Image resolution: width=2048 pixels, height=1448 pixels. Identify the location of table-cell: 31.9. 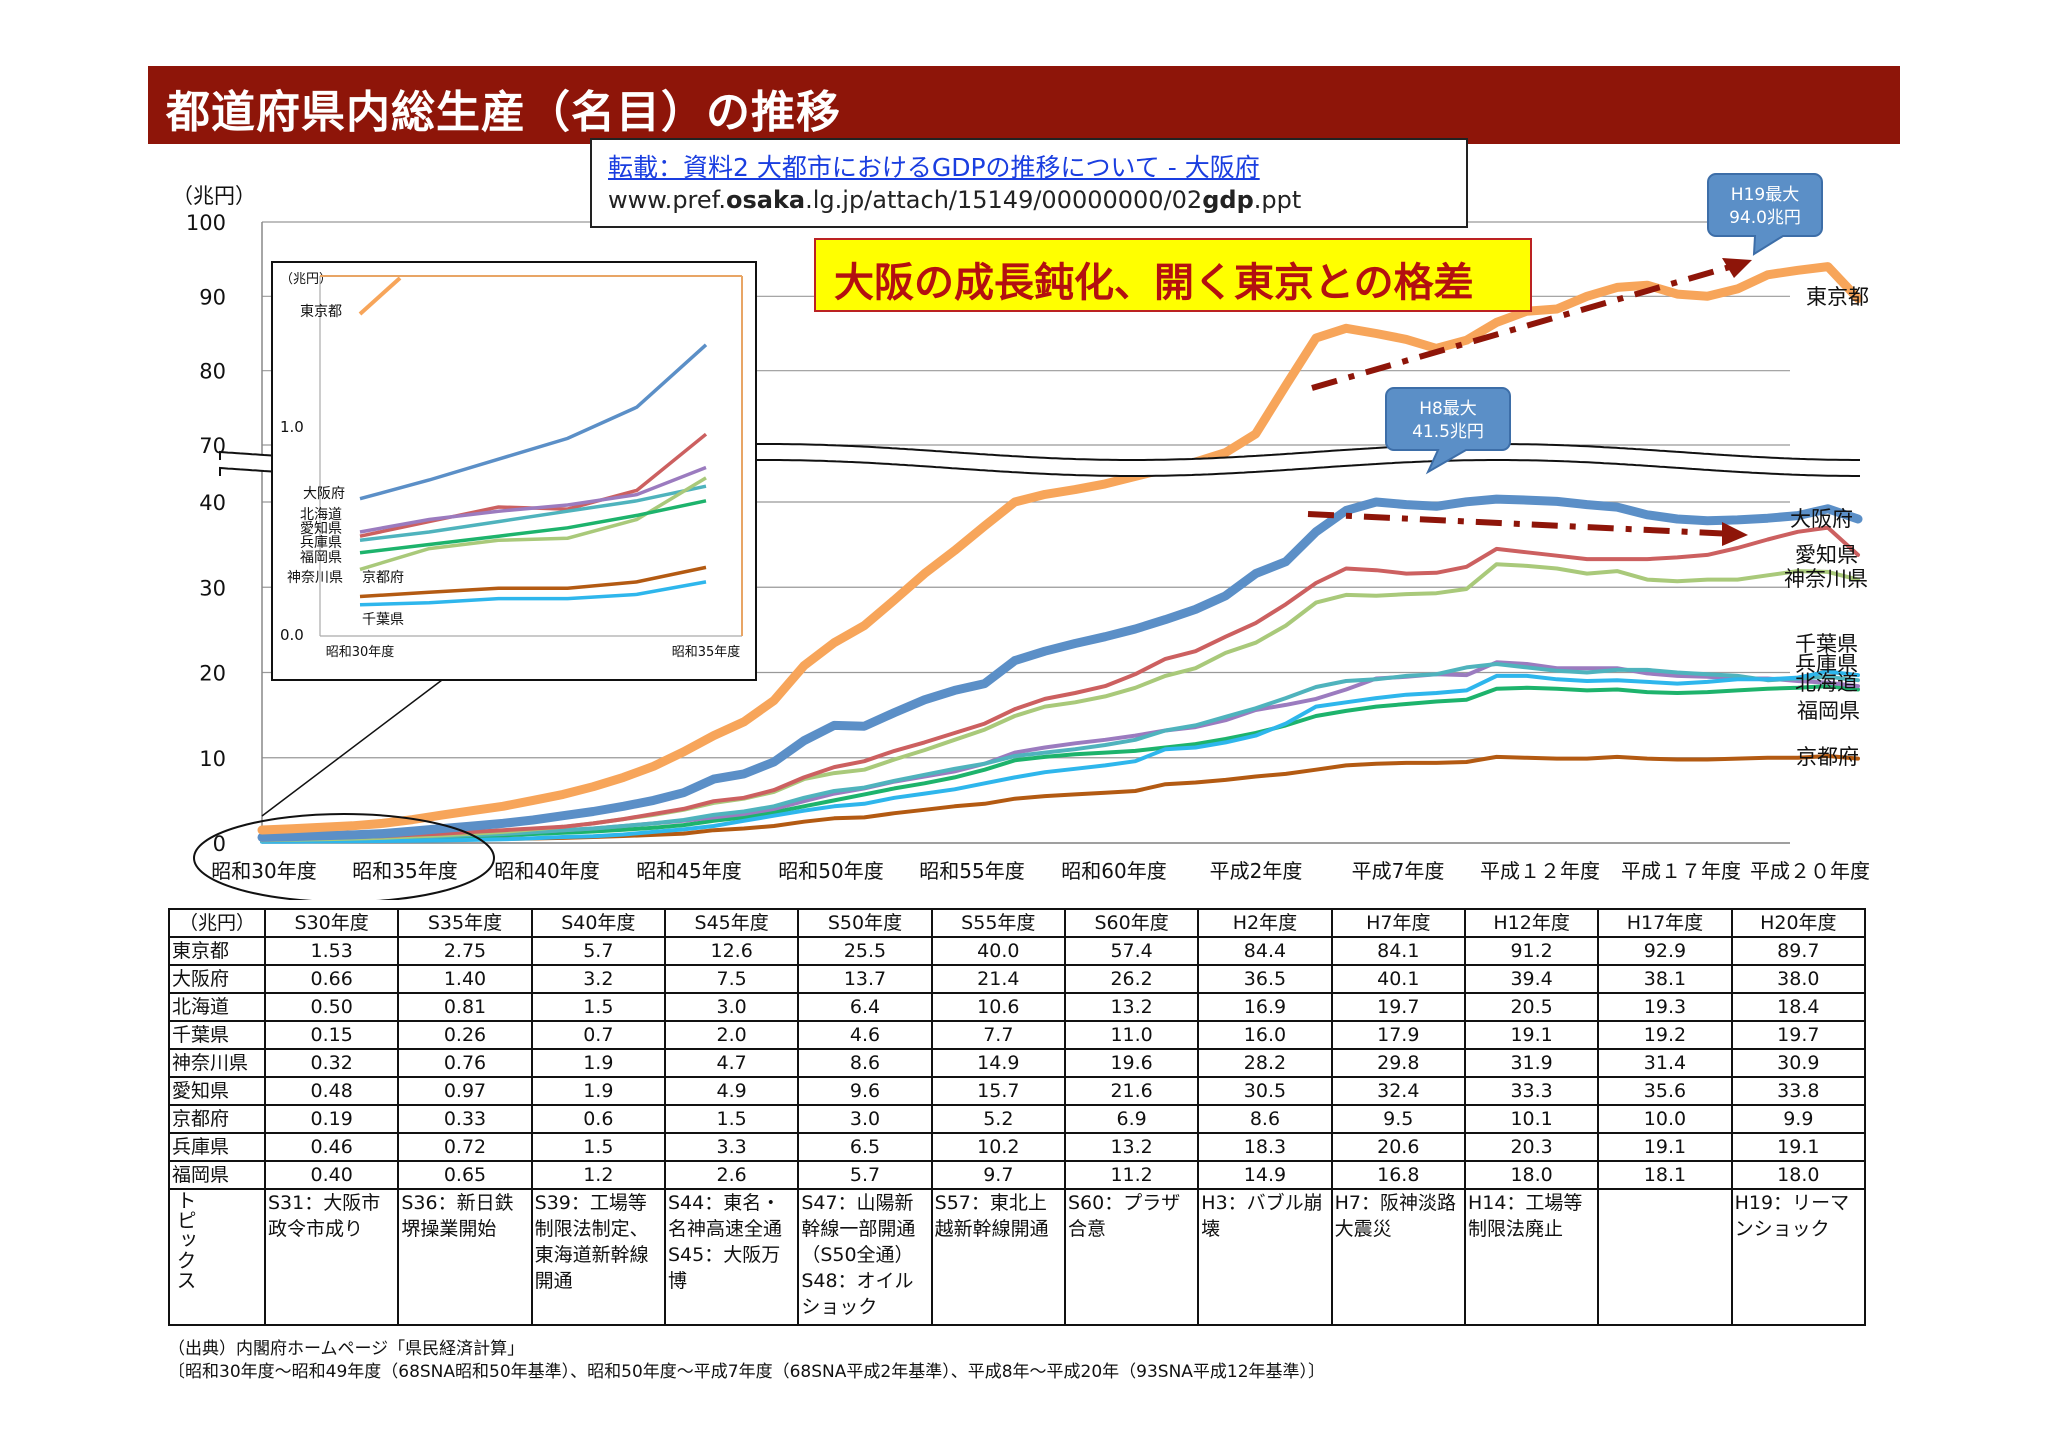
(1531, 1063).